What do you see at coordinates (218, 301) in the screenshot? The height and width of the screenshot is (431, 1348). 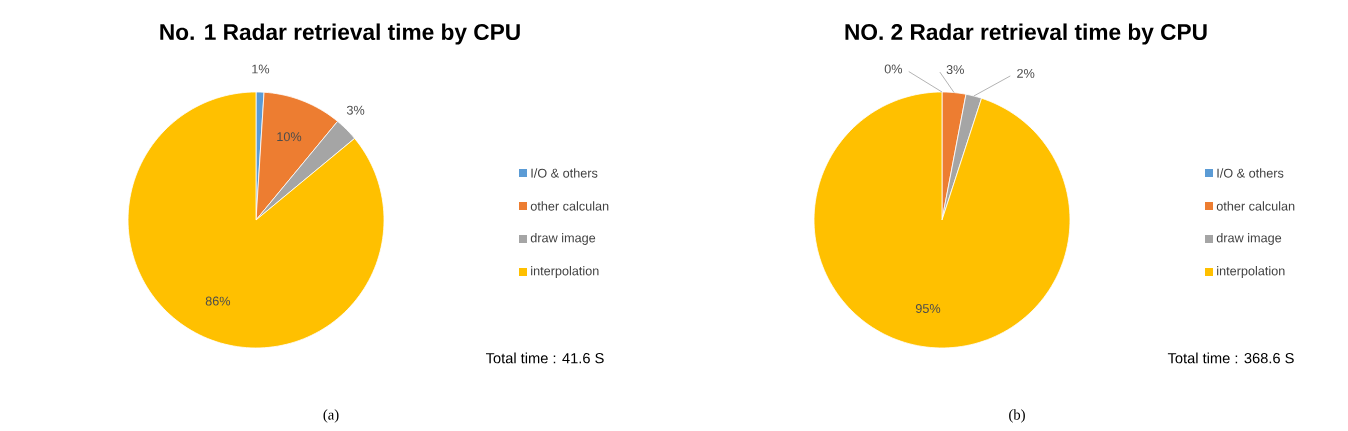 I see `data-label: 86%` at bounding box center [218, 301].